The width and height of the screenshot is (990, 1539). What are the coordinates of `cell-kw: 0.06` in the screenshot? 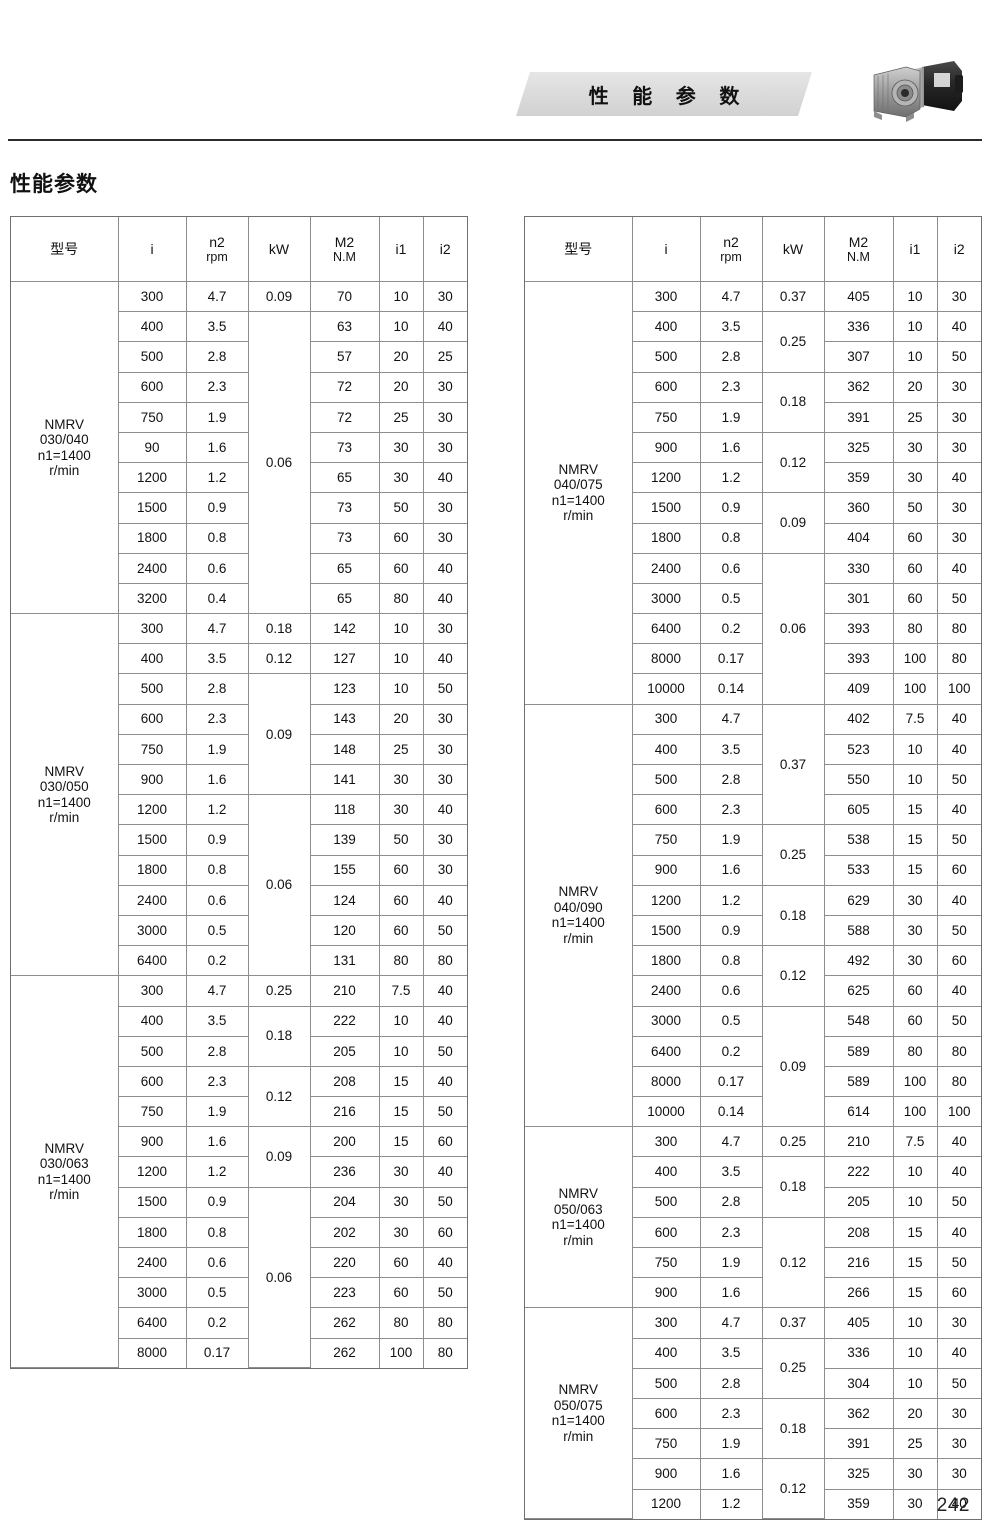 It's located at (279, 885).